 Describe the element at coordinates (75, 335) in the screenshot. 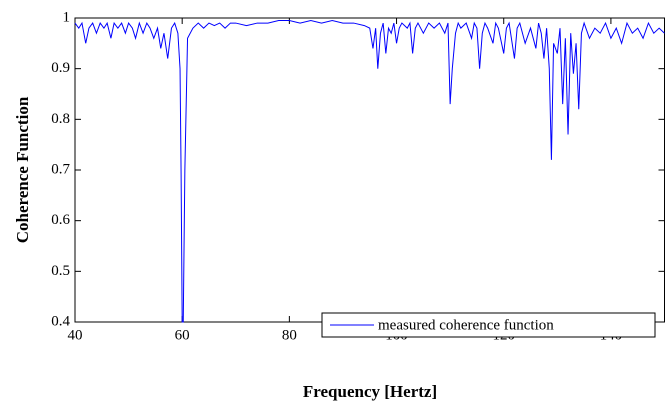

I see `x-tick-label: 40` at that location.